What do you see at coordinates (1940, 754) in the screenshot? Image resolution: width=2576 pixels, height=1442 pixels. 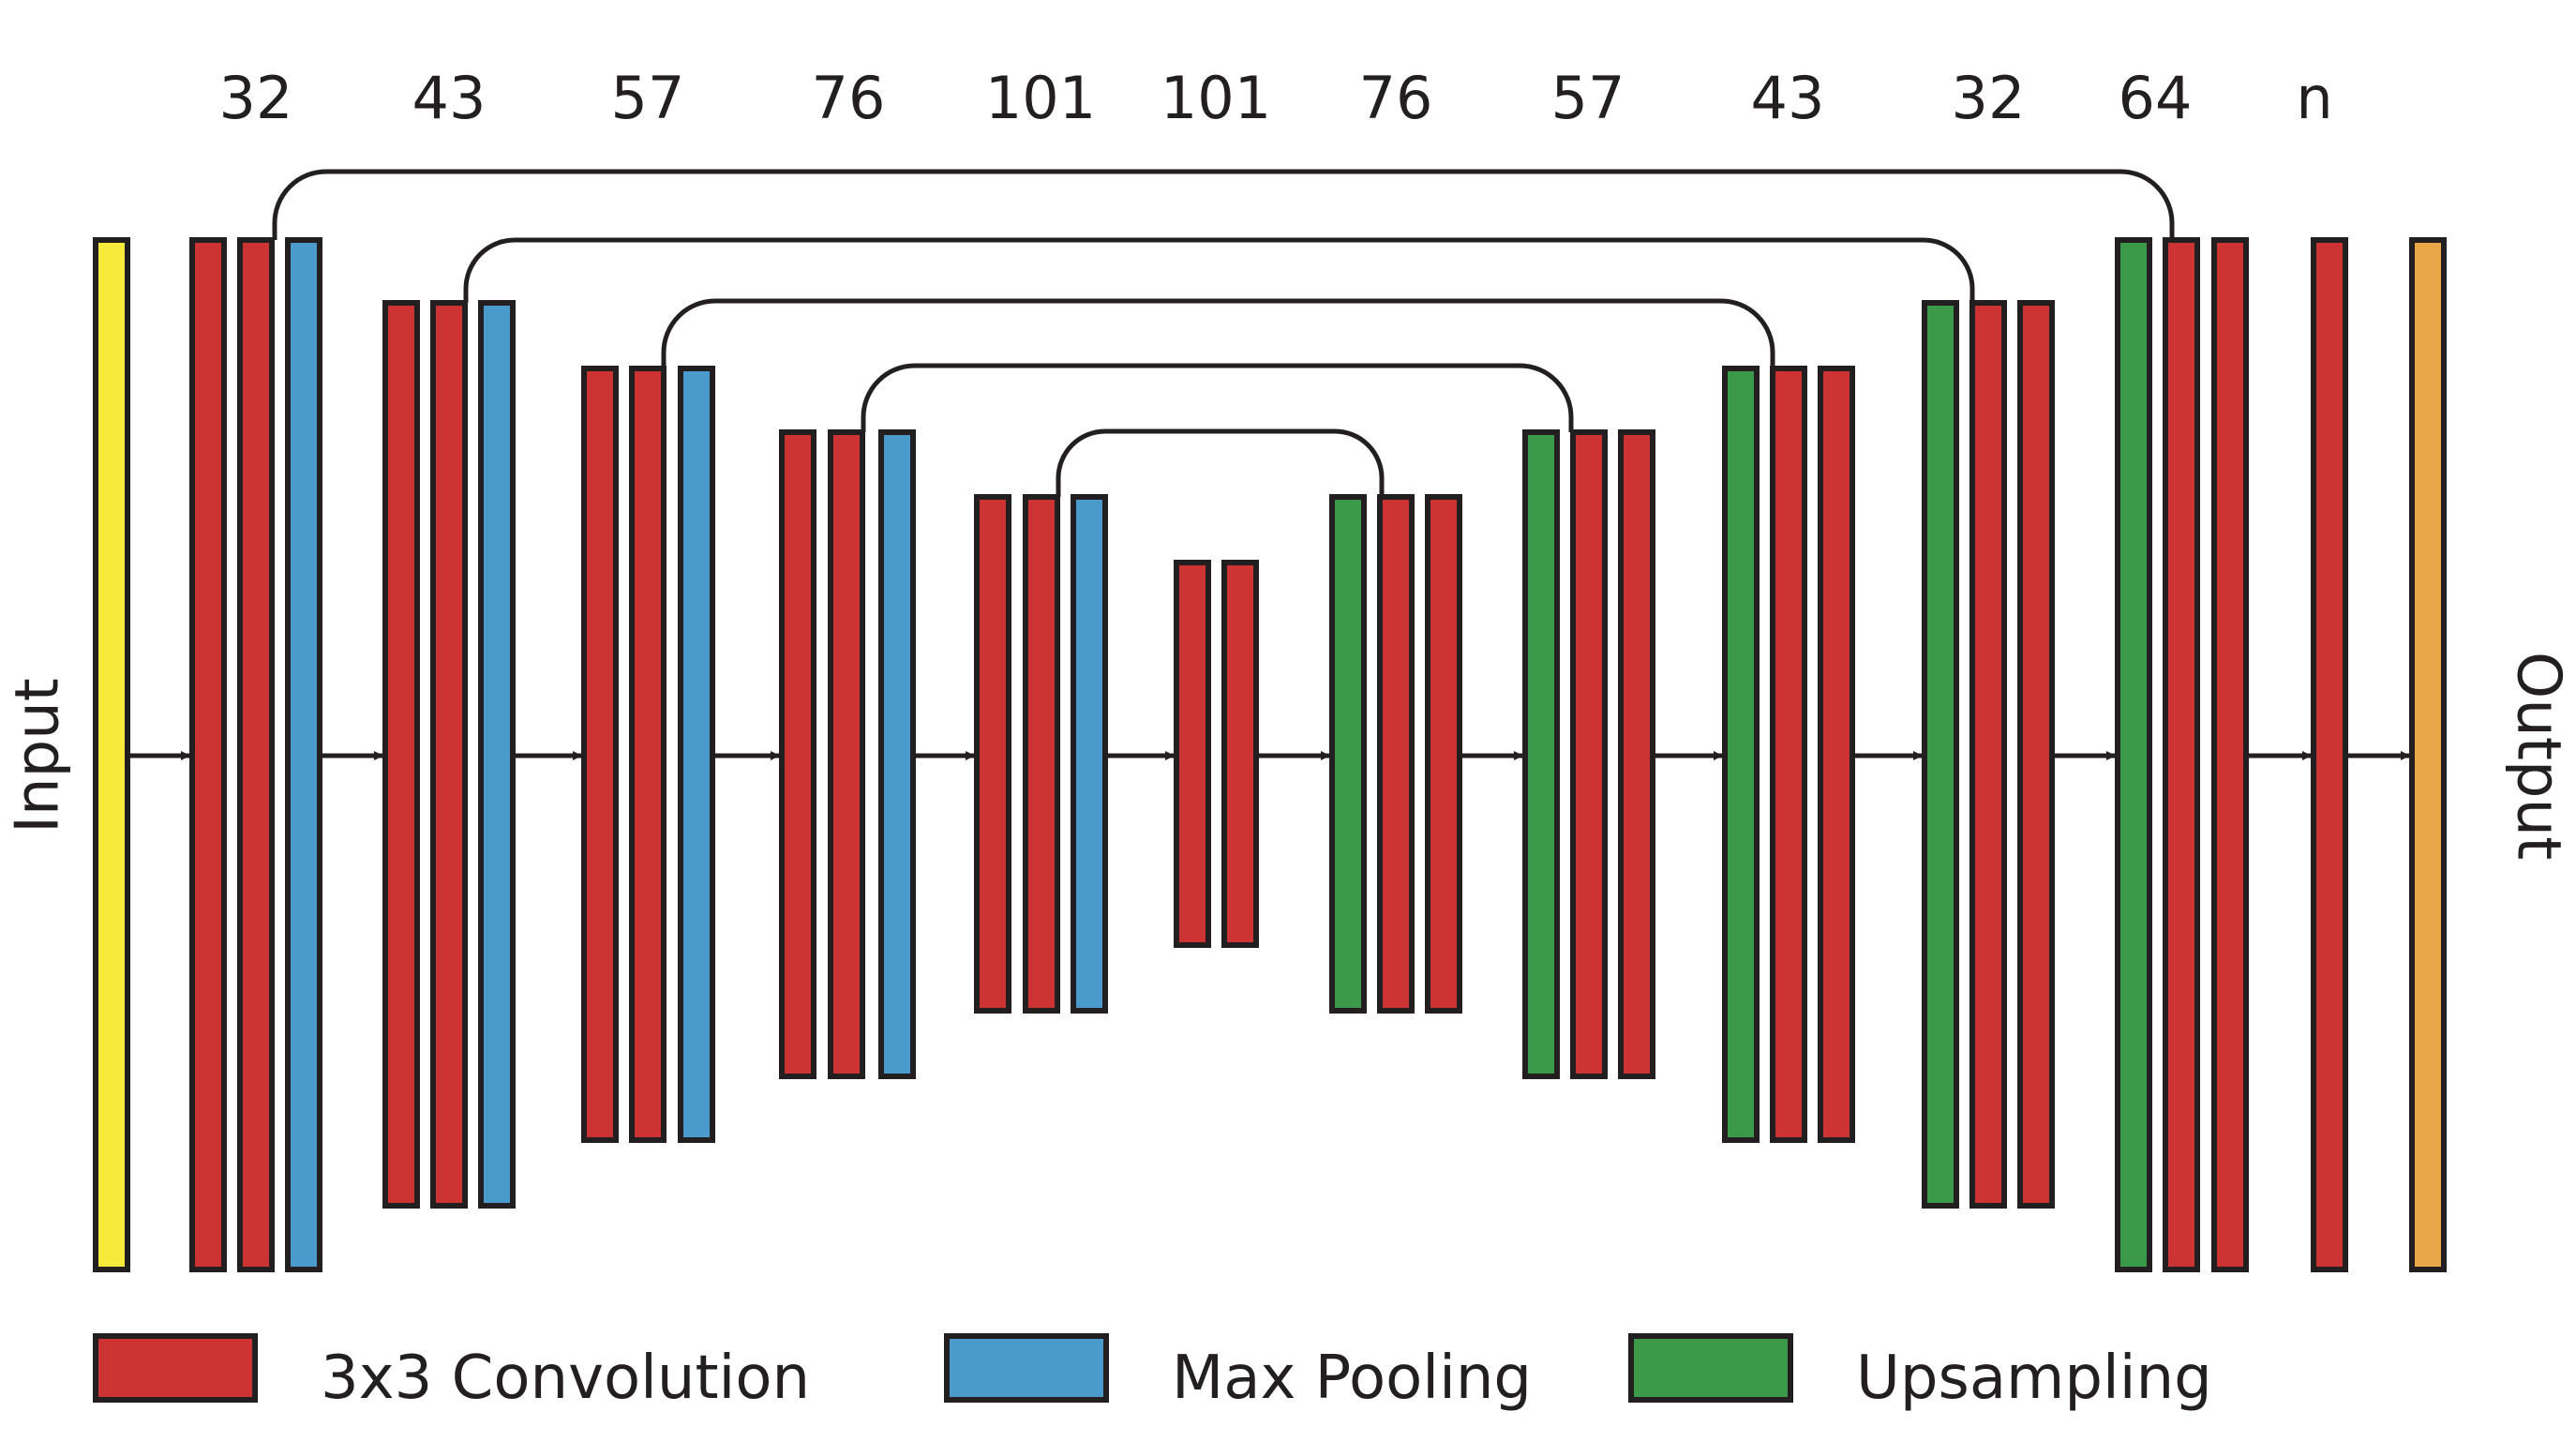 I see `dec2-upsample-block` at bounding box center [1940, 754].